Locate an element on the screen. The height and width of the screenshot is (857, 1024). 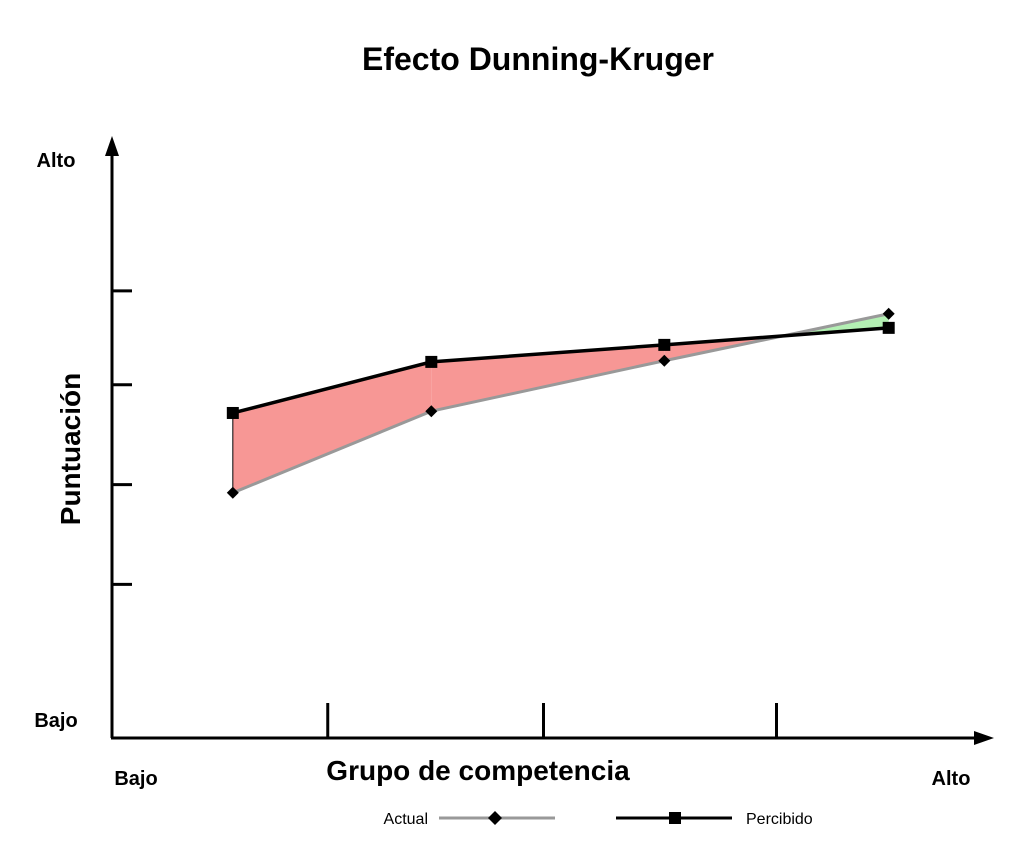
legend-label-percibido: Percibido is located at coordinates (779, 819).